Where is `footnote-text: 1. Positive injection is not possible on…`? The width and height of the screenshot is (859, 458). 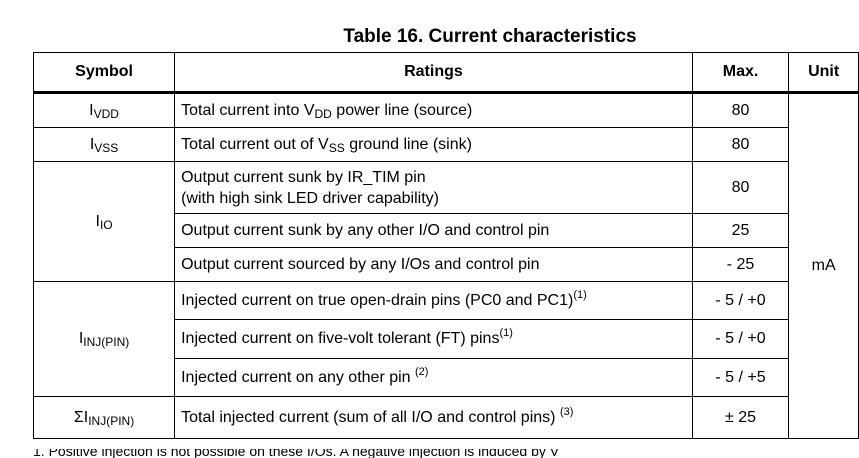
footnote-text: 1. Positive injection is not possible on… is located at coordinates (296, 453).